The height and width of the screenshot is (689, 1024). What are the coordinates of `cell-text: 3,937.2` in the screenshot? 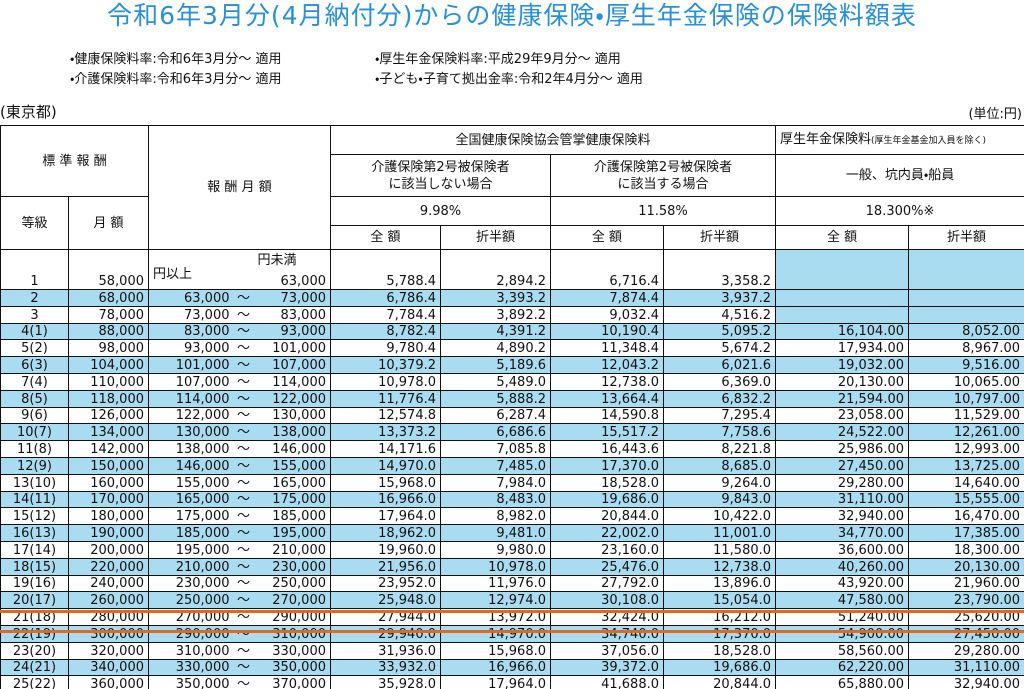 It's located at (746, 298).